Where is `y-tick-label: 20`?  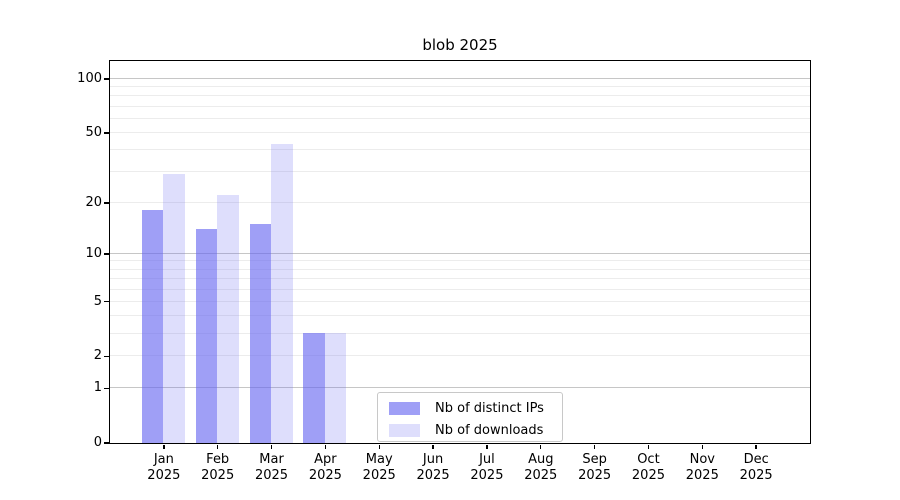
y-tick-label: 20 is located at coordinates (93, 202).